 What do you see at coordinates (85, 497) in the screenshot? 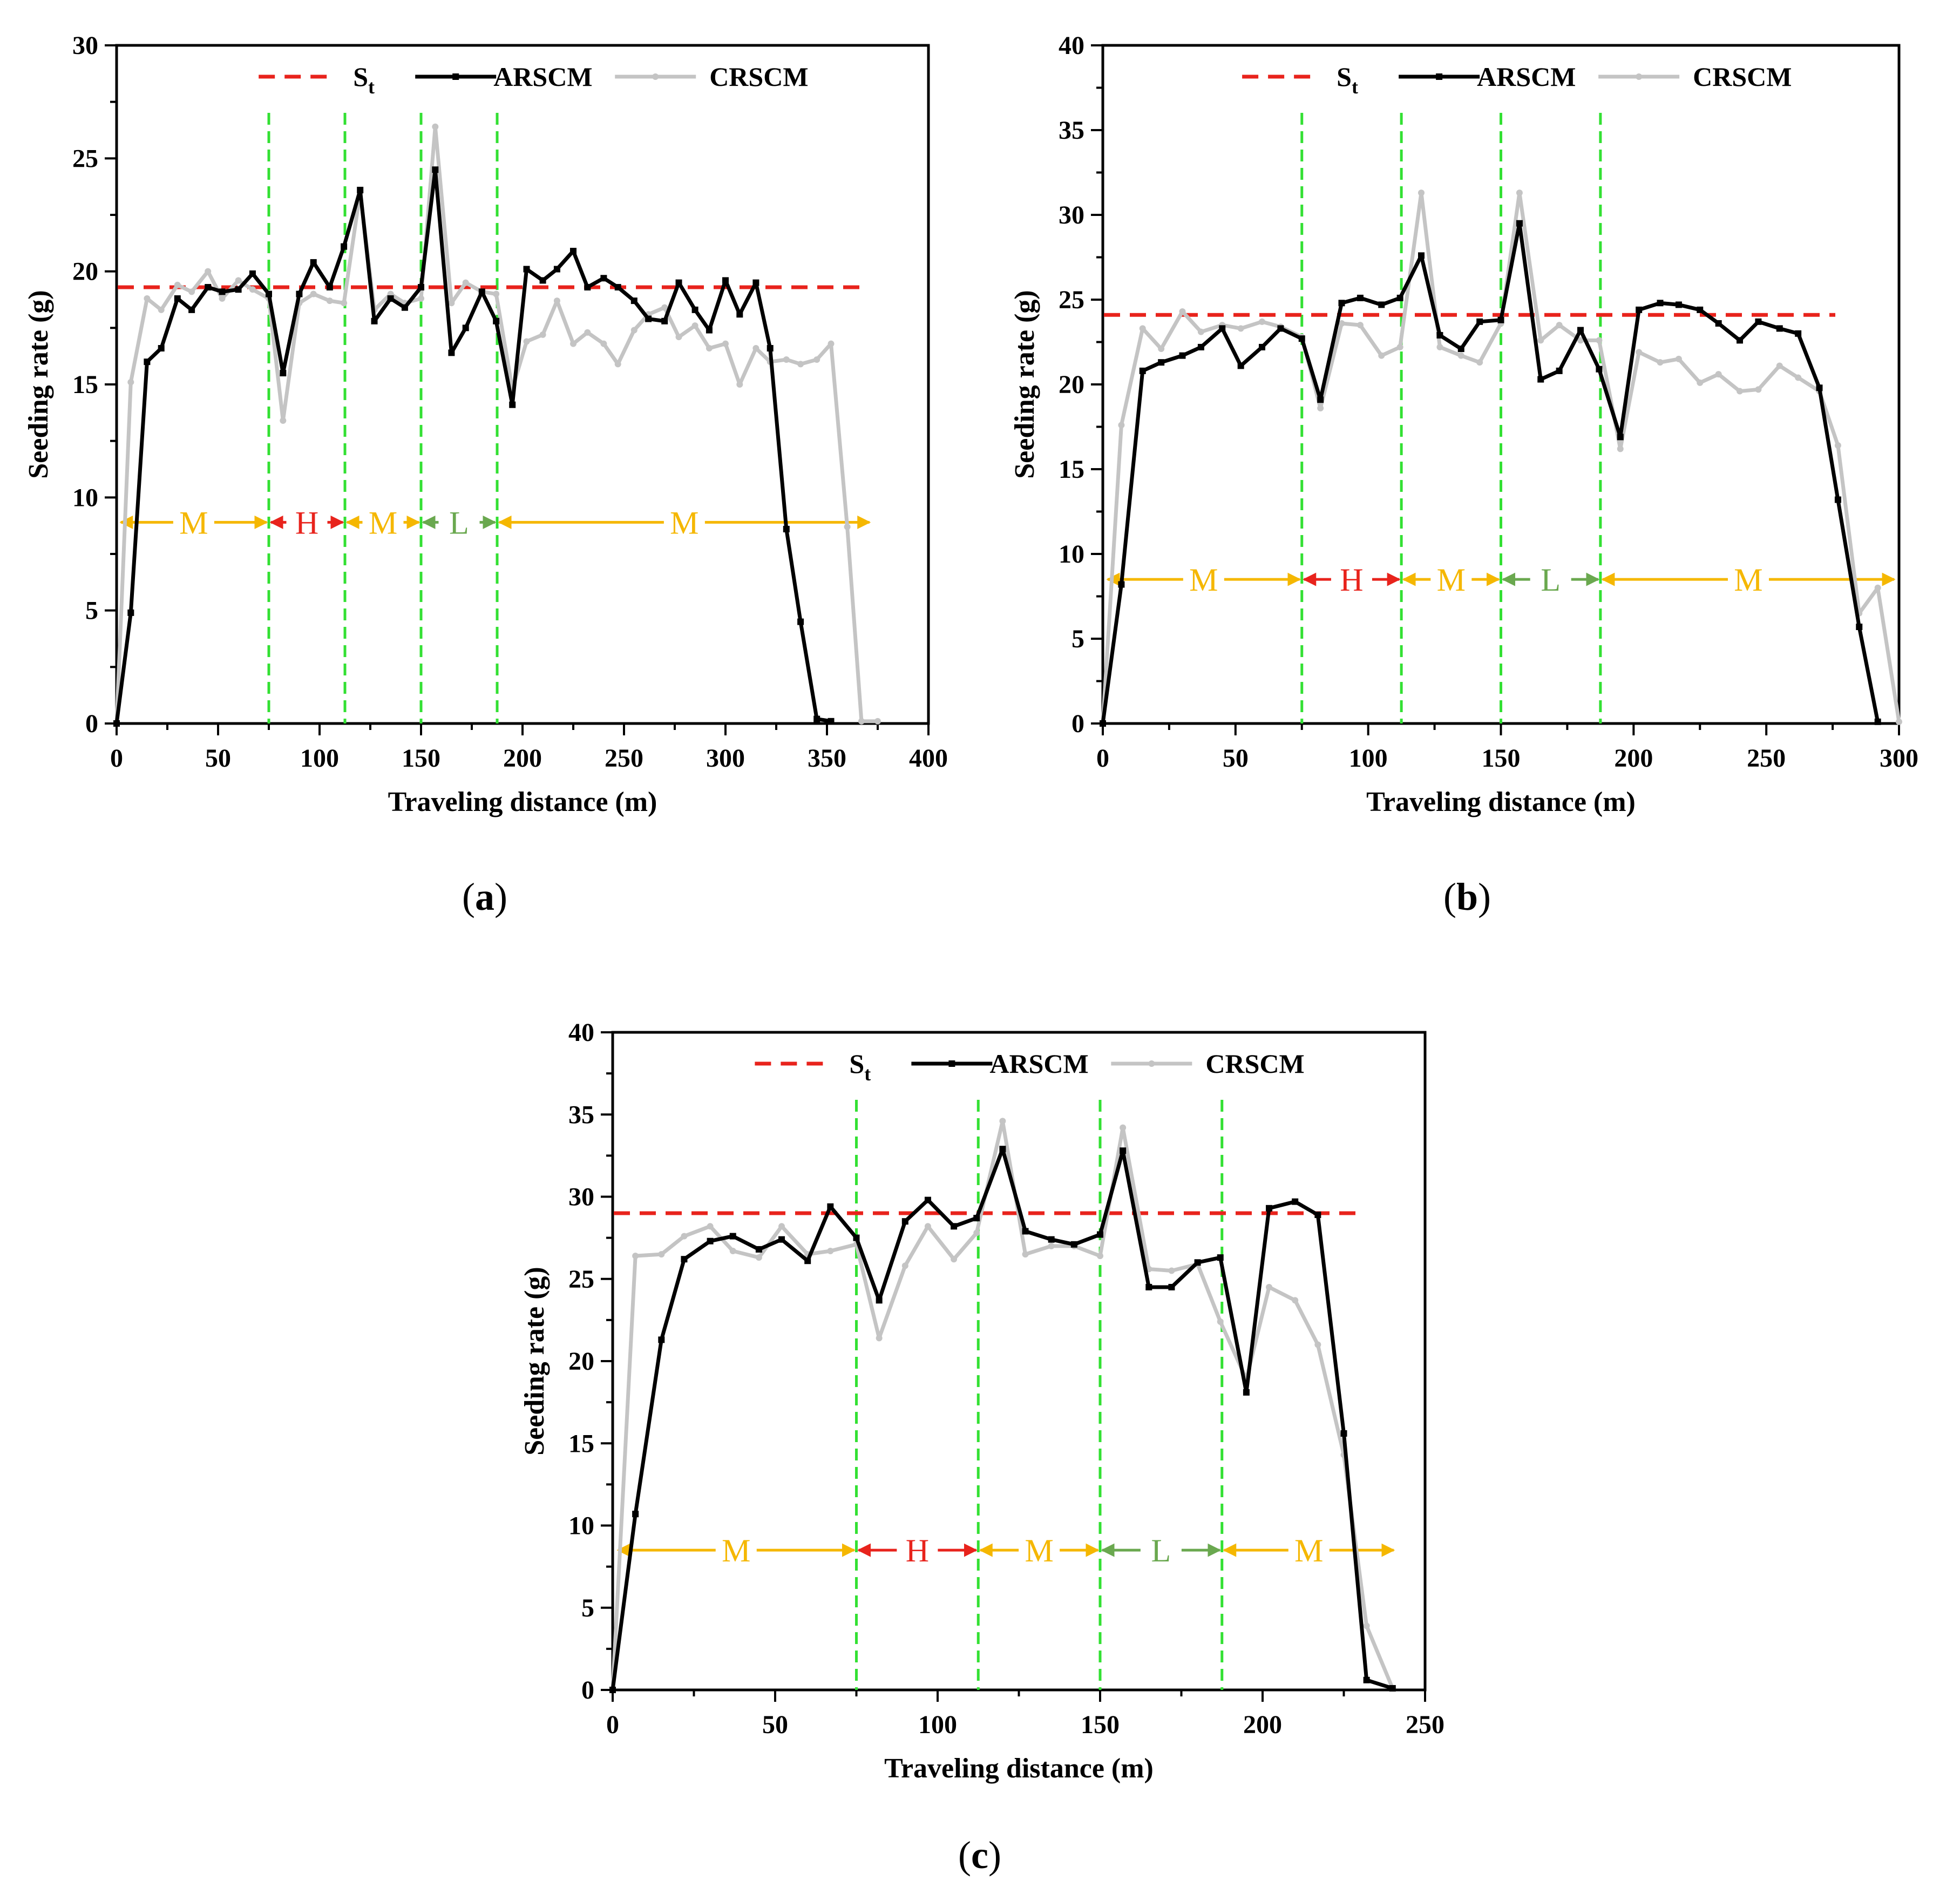
I see `y-tick-label: 10` at bounding box center [85, 497].